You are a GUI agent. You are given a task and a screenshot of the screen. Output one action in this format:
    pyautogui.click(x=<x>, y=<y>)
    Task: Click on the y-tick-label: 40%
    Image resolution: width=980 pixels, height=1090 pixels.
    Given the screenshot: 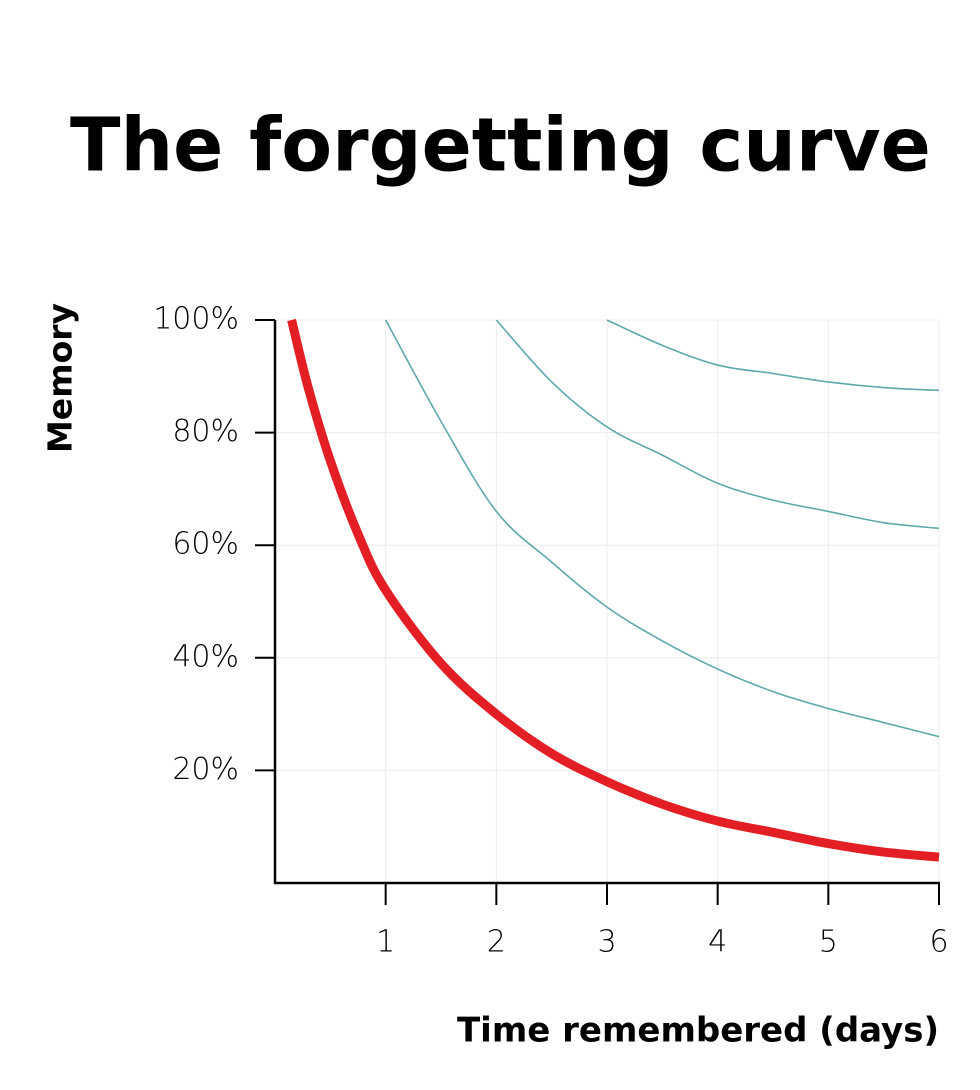 What is the action you would take?
    pyautogui.click(x=205, y=656)
    